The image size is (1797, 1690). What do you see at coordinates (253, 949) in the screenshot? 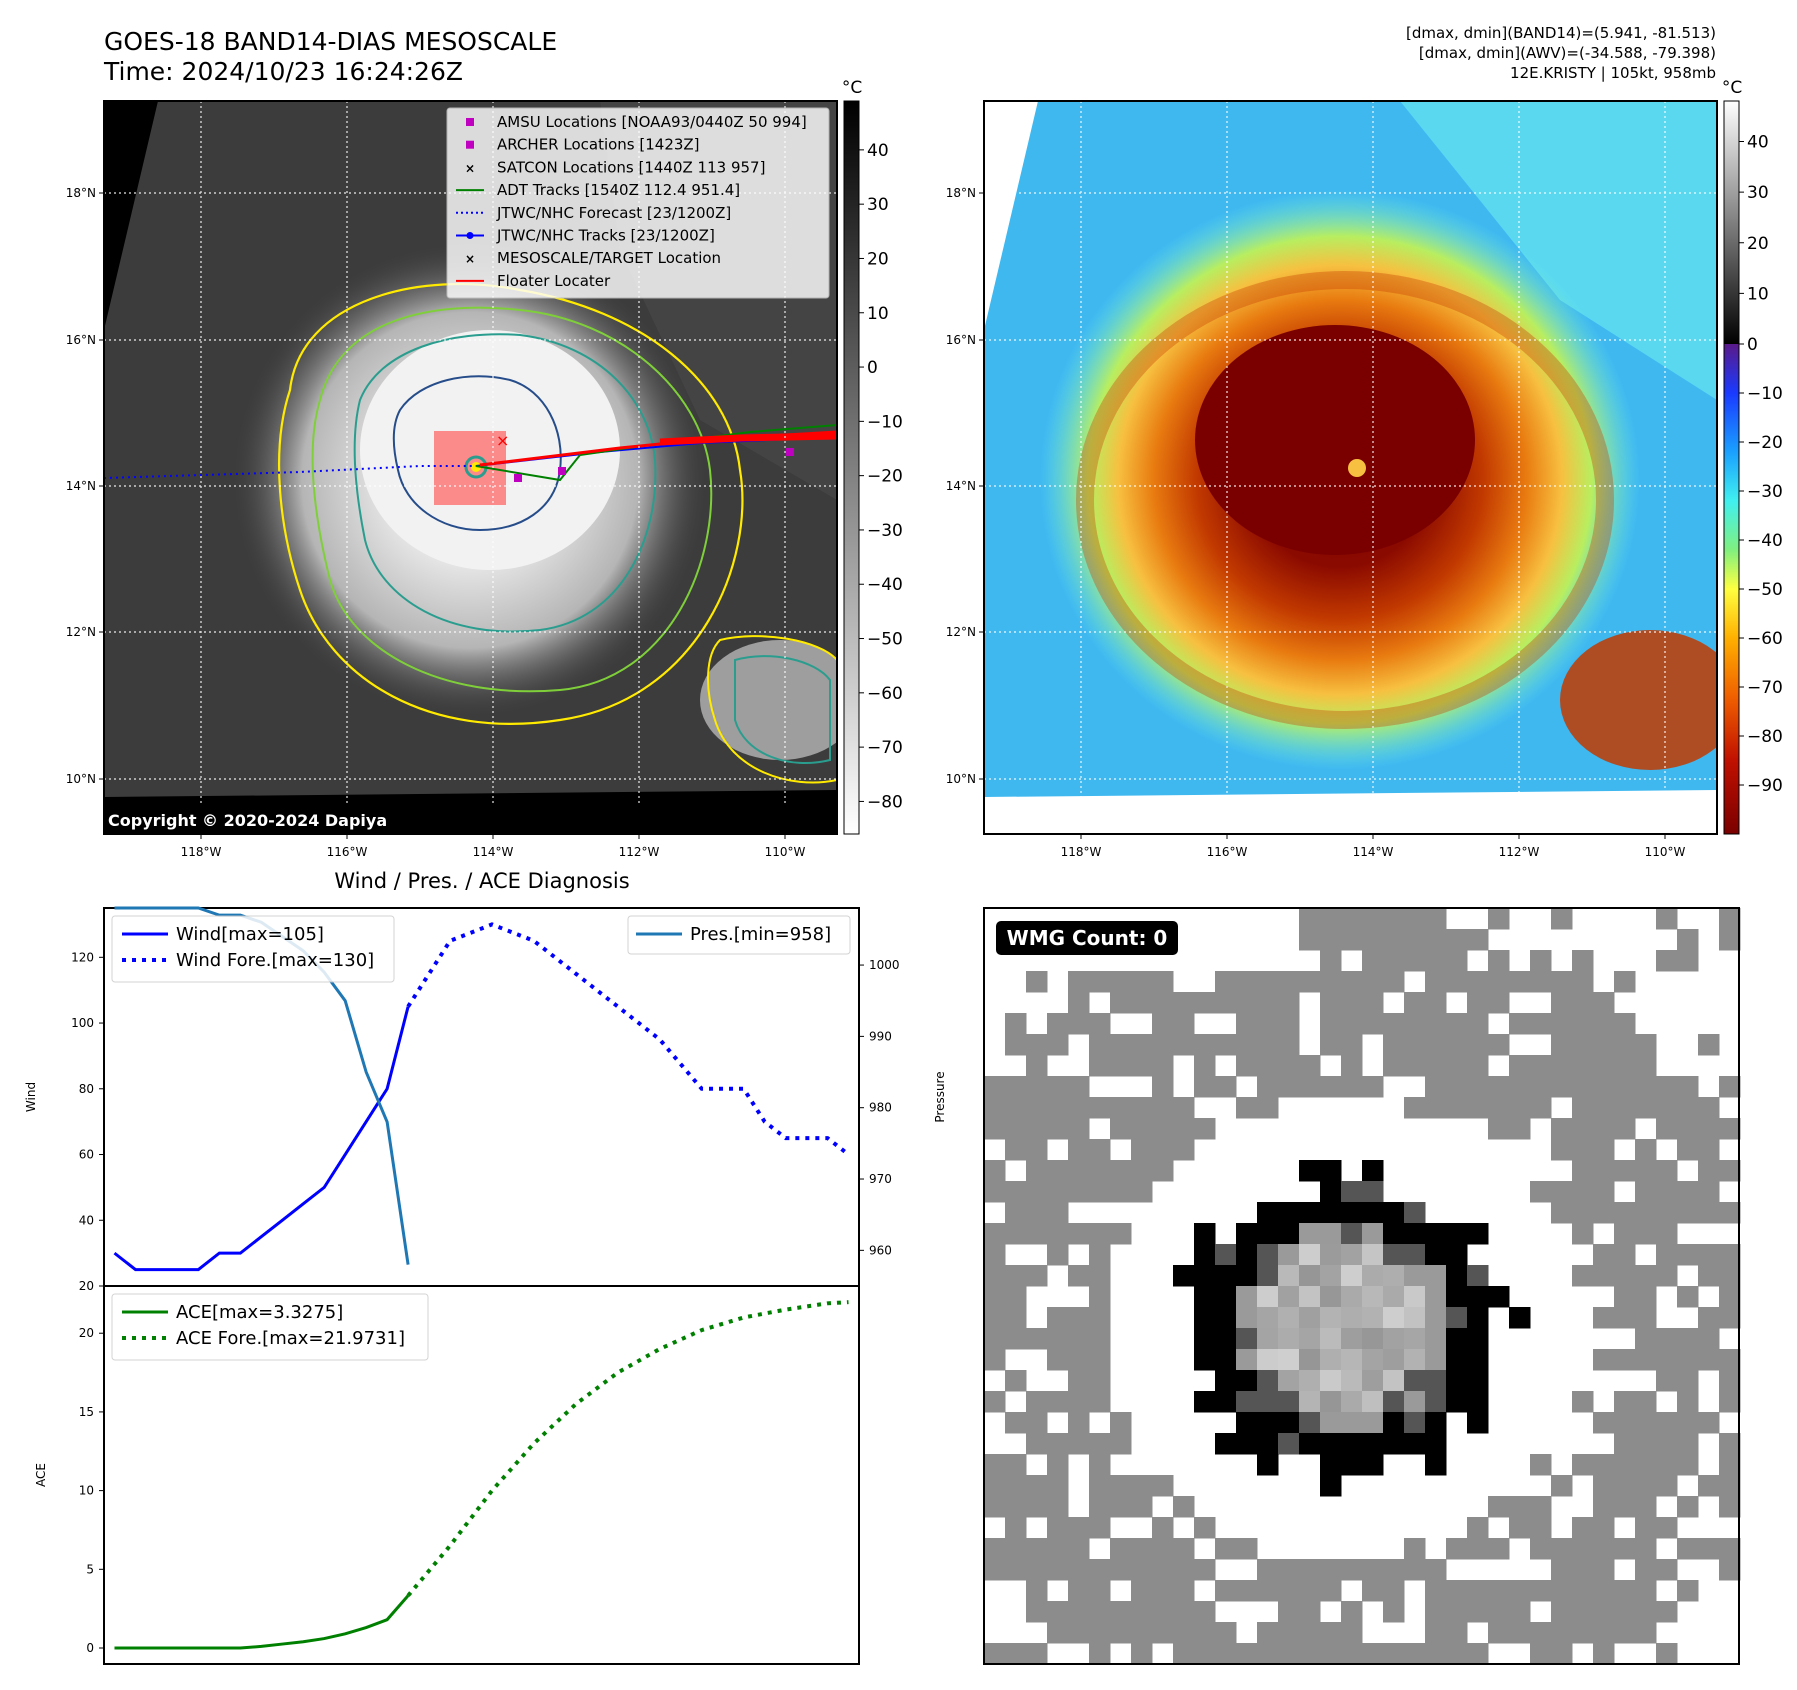
I see `wind-legend: Wind[max=105] Wind Fore.[max=130]` at bounding box center [253, 949].